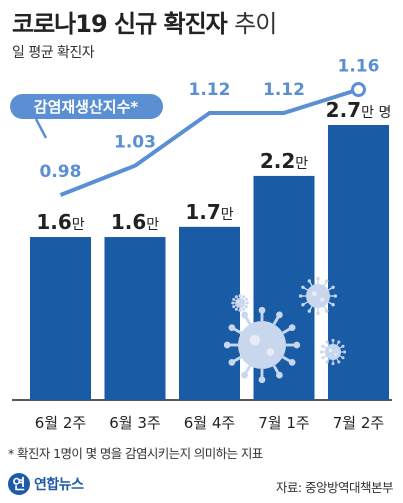 The width and height of the screenshot is (403, 503). What do you see at coordinates (135, 143) in the screenshot?
I see `line-value-label: 1.03` at bounding box center [135, 143].